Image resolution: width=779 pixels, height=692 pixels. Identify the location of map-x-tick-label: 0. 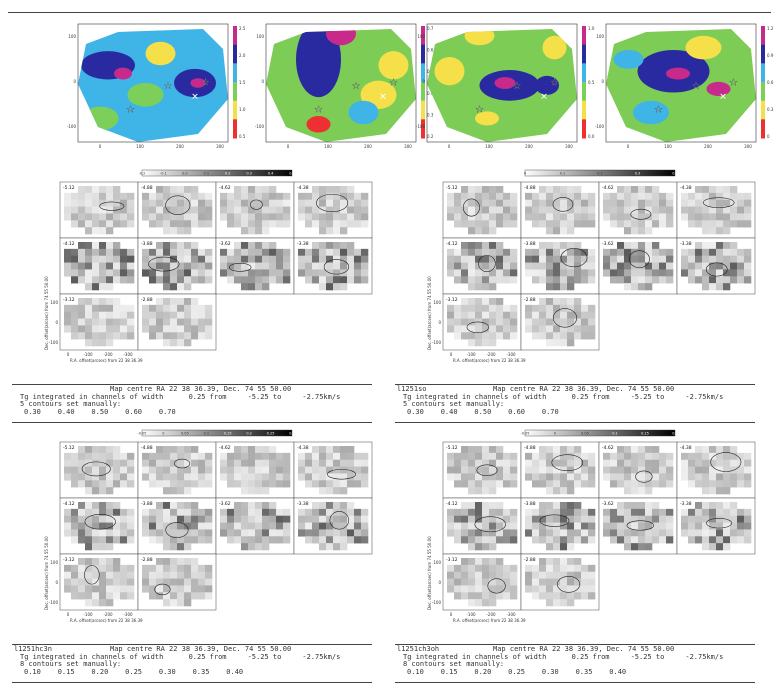
(449, 146).